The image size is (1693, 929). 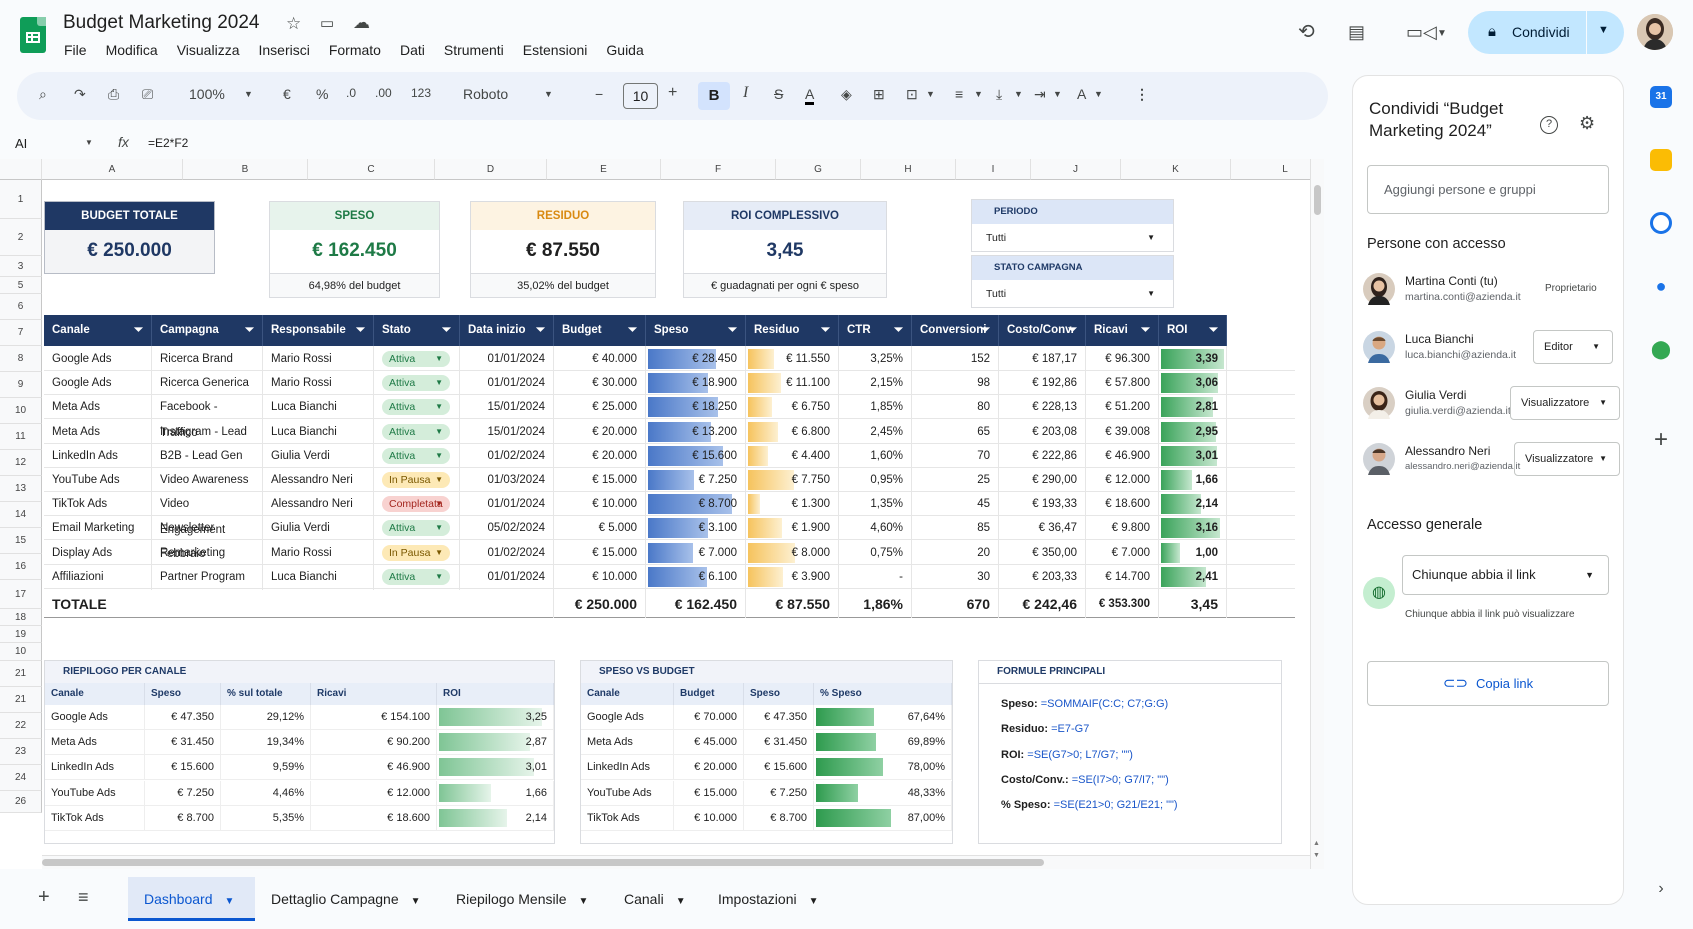 I want to click on borders-icon: ⊞, so click(x=879, y=94).